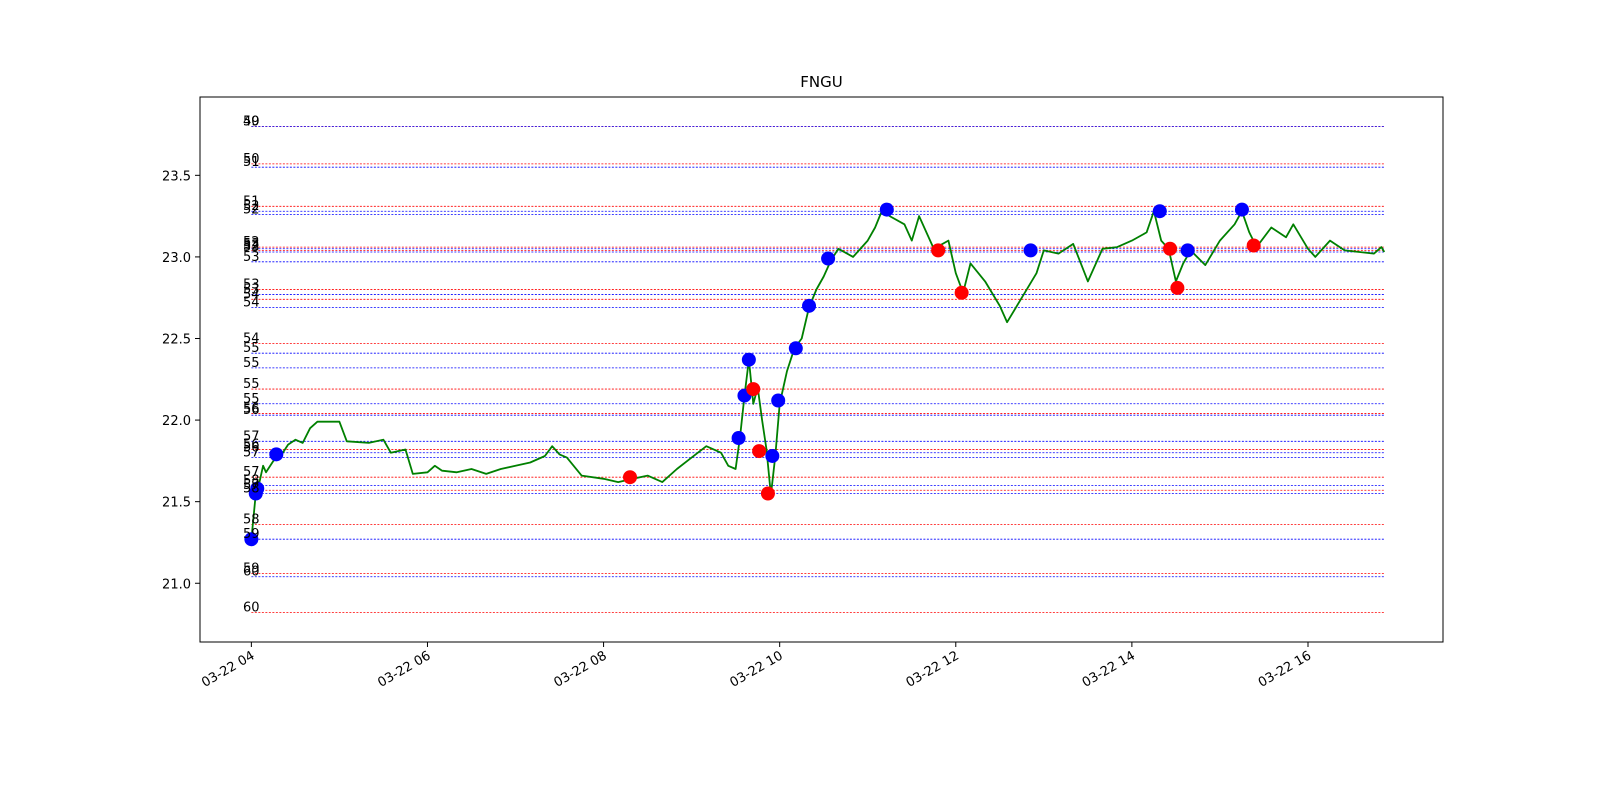 This screenshot has height=800, width=1600. Describe the element at coordinates (176, 421) in the screenshot. I see `y-tick-label: 22.0` at that location.